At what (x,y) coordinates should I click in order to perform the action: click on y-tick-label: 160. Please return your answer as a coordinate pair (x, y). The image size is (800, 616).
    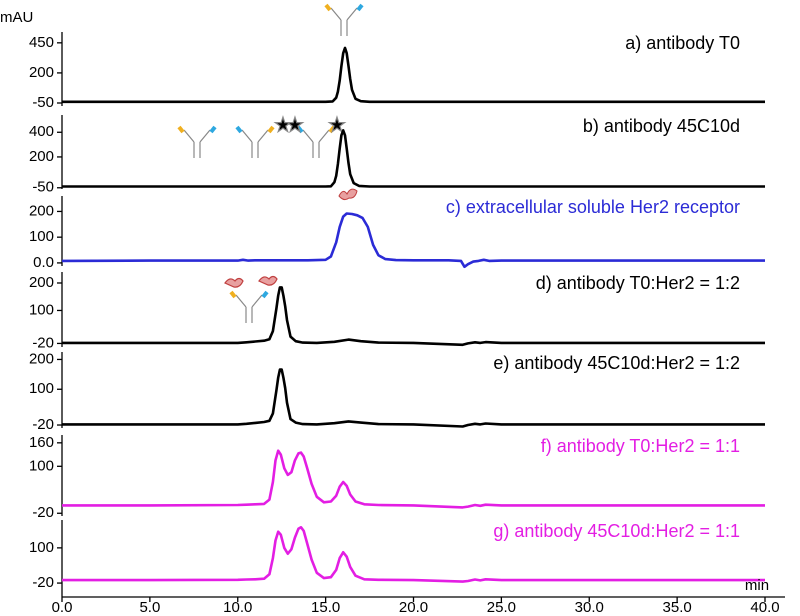
    Looking at the image, I should click on (41, 442).